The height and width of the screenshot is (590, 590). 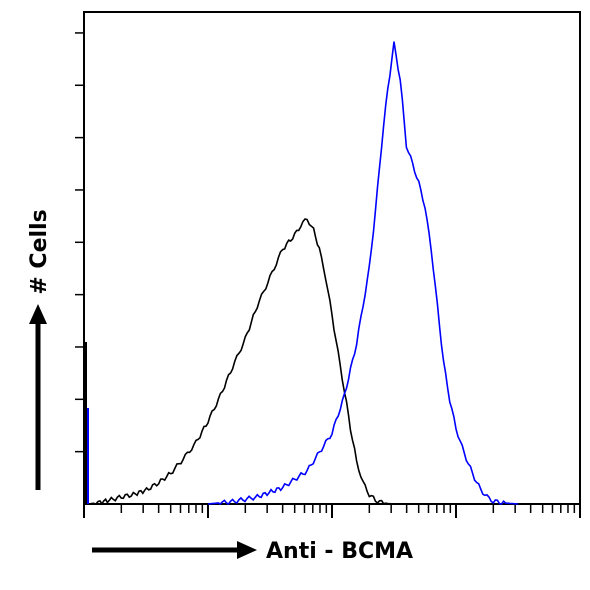 I want to click on x-axis-label: Anti - BCMA, so click(x=339, y=551).